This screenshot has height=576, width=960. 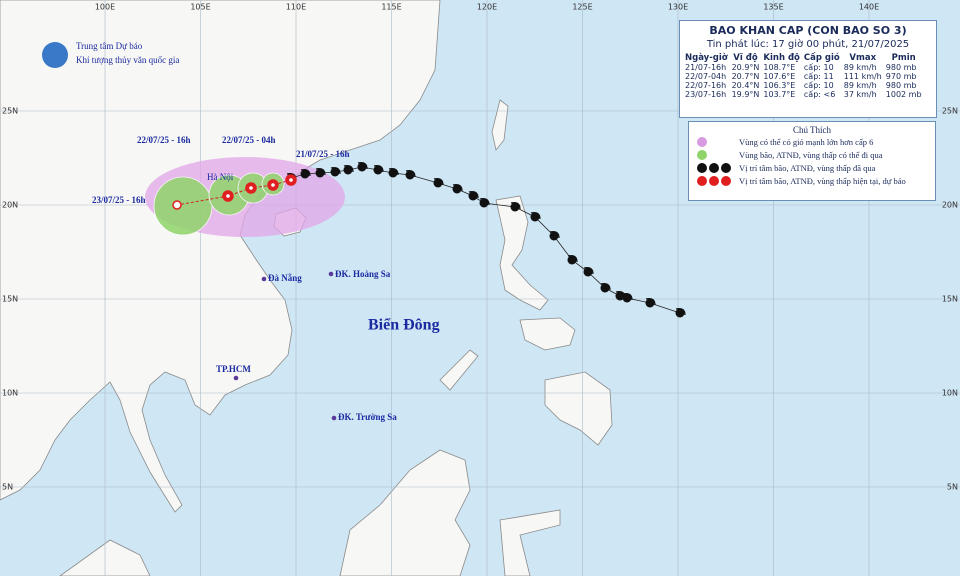 I want to click on luzon, so click(x=522, y=253).